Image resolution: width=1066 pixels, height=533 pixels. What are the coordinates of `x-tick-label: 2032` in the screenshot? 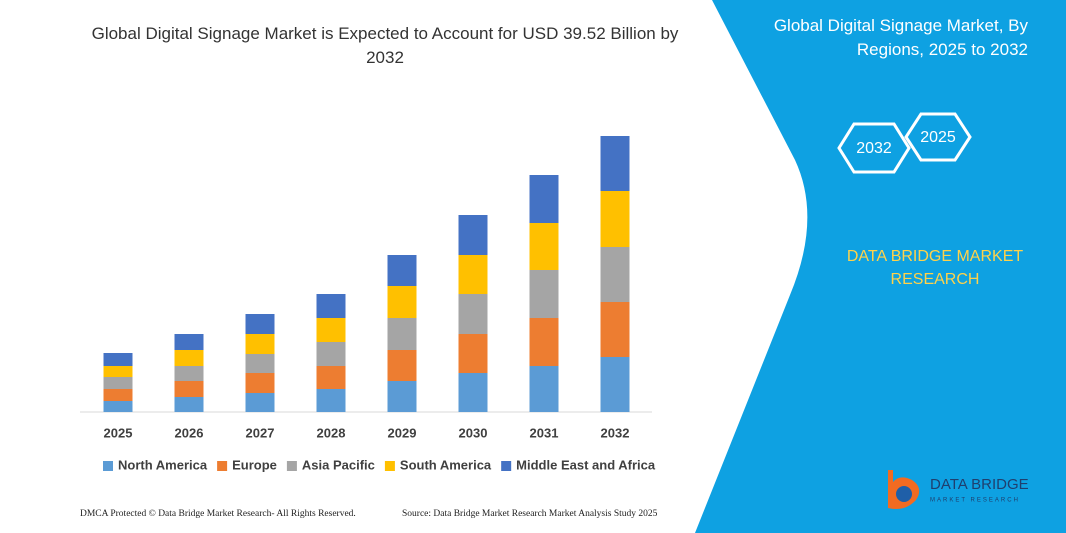 It's located at (615, 432).